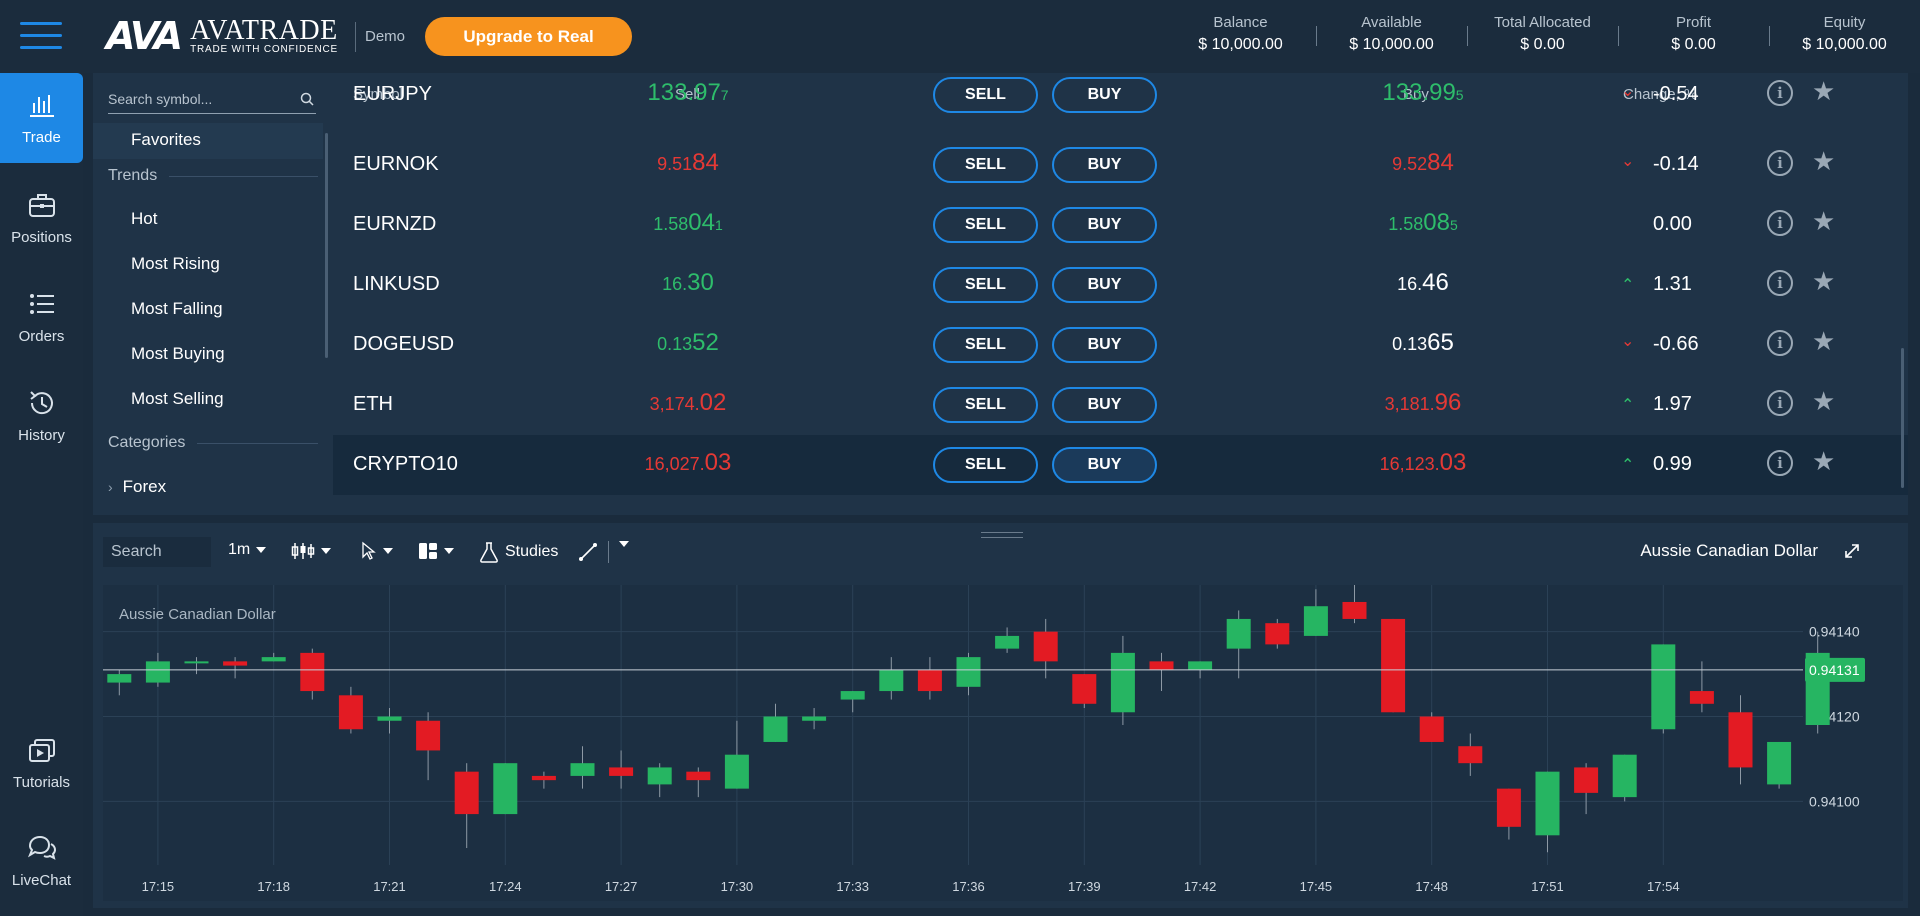 The width and height of the screenshot is (1920, 916). I want to click on studies-button: Studies, so click(518, 552).